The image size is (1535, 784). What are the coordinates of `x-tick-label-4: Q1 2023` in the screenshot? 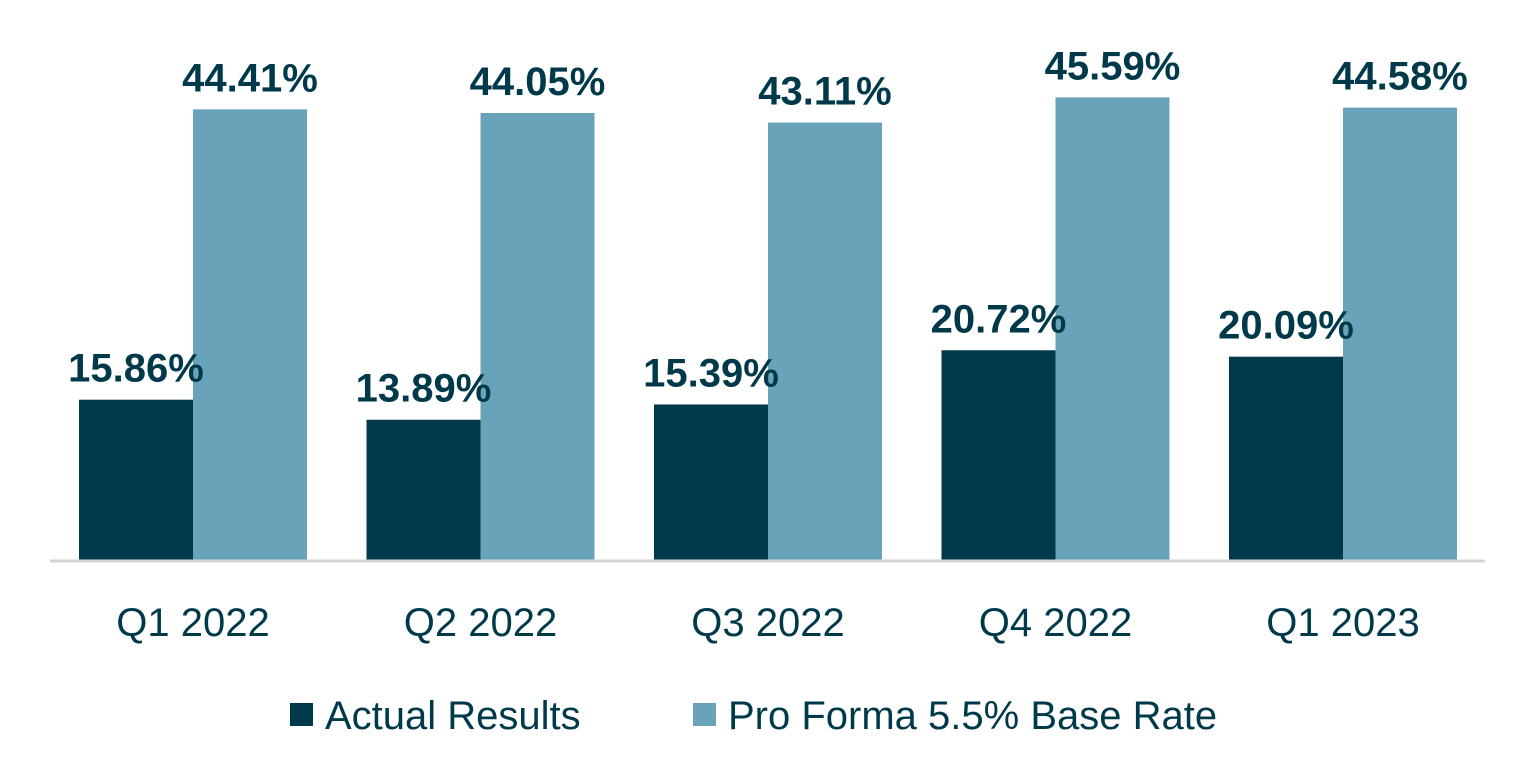 It's located at (1342, 623).